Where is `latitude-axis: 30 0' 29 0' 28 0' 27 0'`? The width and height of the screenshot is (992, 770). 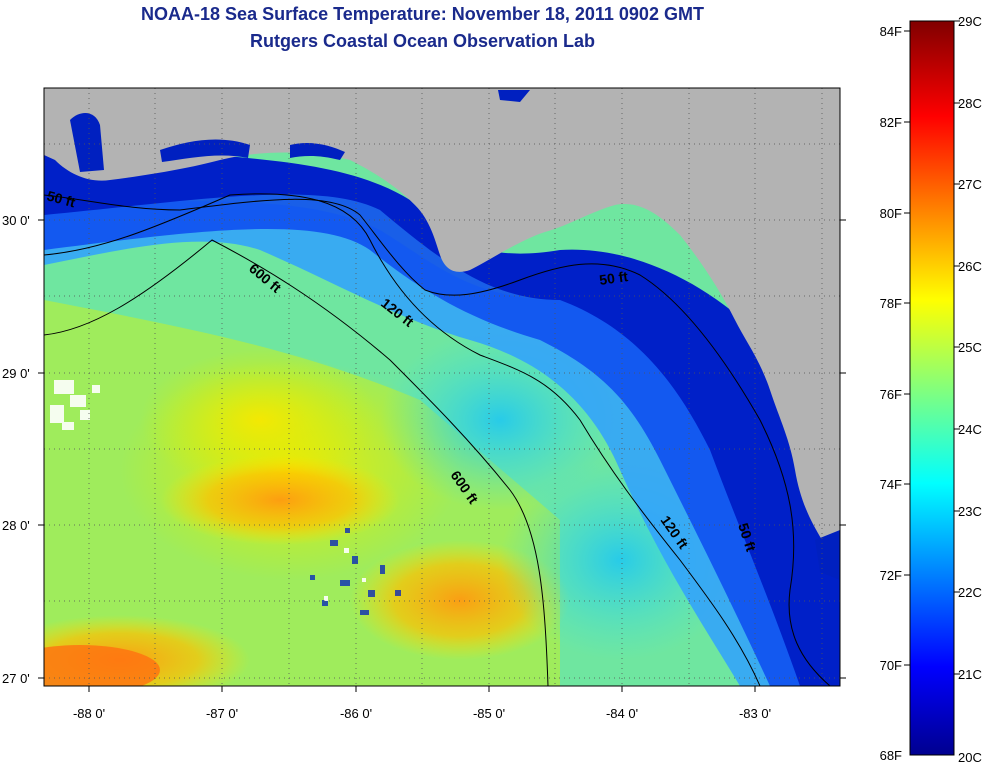 latitude-axis: 30 0' 29 0' 28 0' 27 0' is located at coordinates (16, 449).